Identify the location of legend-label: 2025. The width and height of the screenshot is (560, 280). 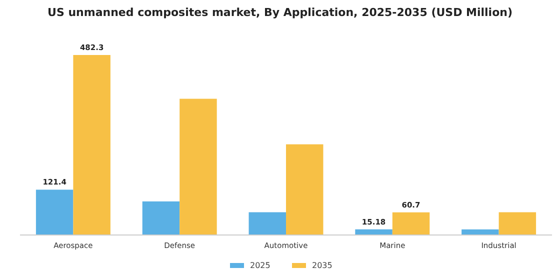
(260, 265).